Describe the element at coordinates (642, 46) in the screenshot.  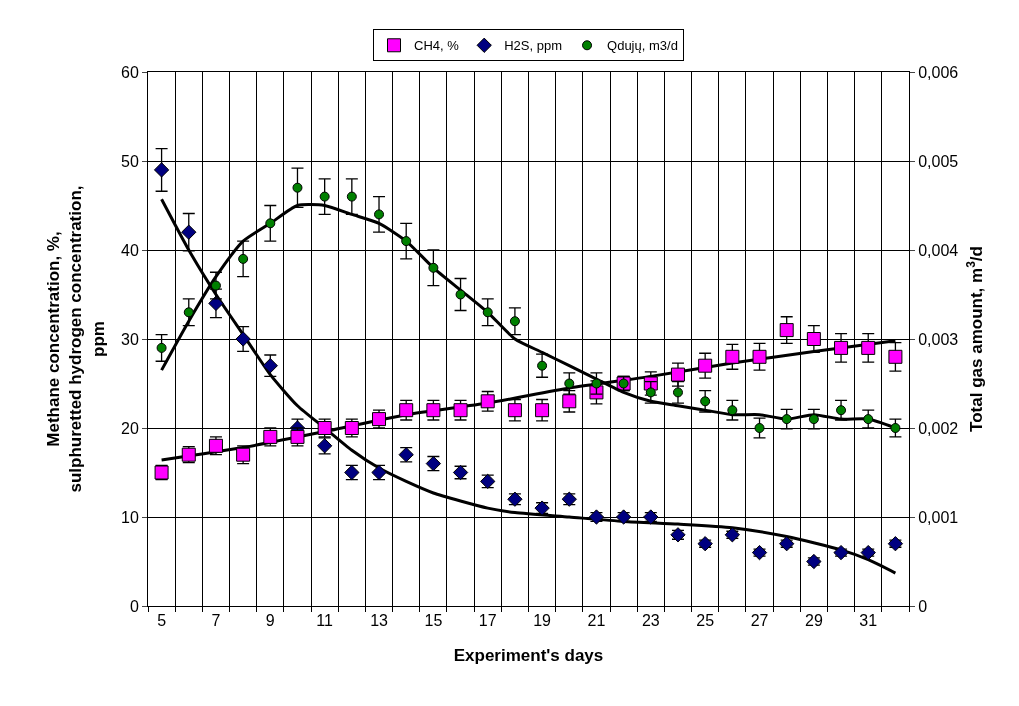
I see `legend-label: Qdujų, m3/d` at that location.